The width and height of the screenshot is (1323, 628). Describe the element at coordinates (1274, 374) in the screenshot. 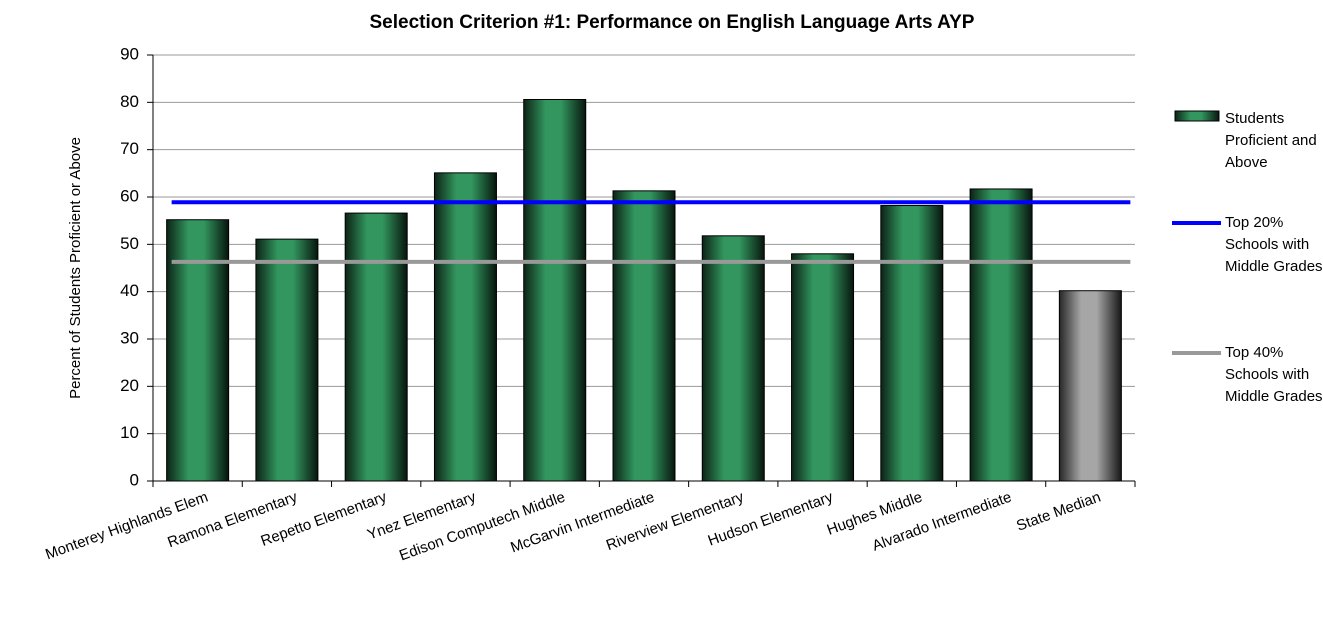

I see `legend-label: Top 40% Schools with Middle Grades` at that location.